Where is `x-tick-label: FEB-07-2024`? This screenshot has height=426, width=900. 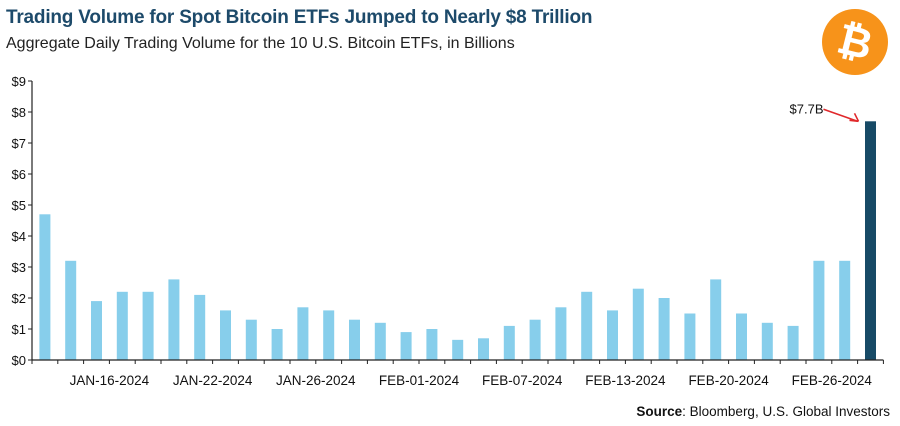
x-tick-label: FEB-07-2024 is located at coordinates (522, 380).